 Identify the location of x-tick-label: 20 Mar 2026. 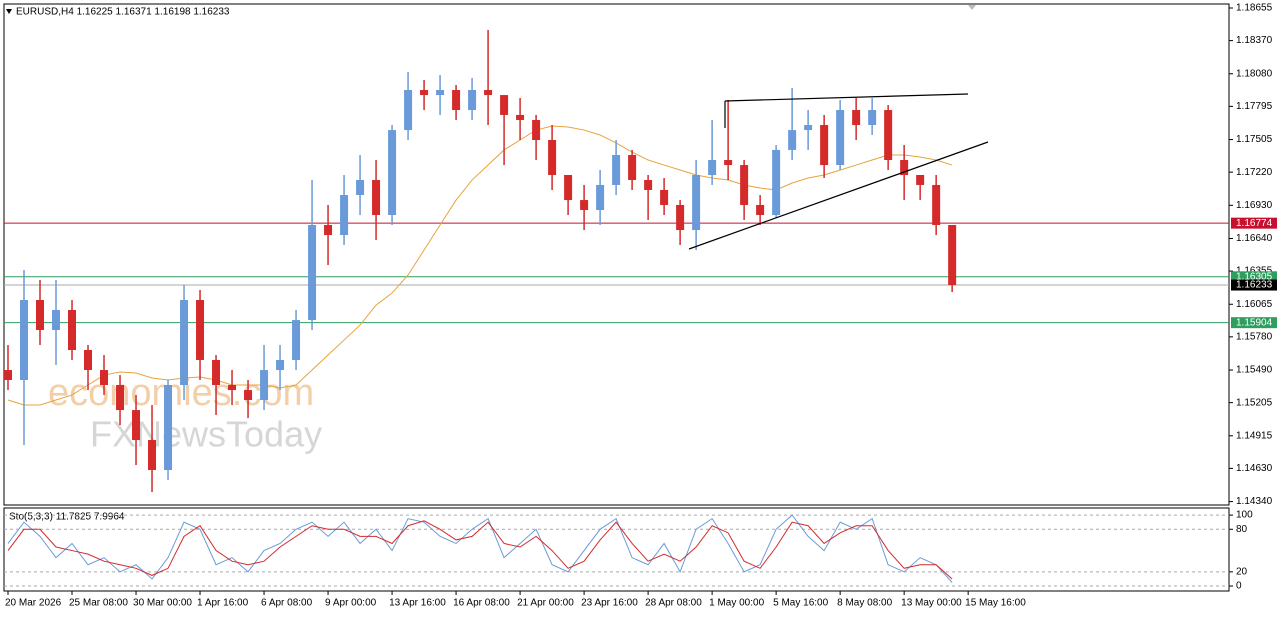
(33, 603).